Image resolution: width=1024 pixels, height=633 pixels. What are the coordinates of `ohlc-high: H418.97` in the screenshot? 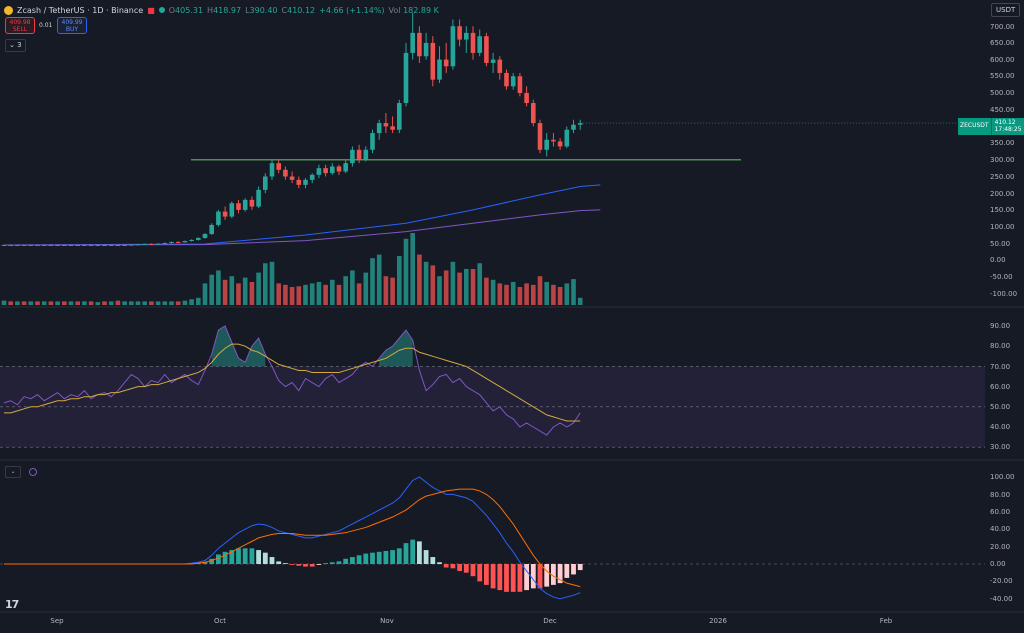 It's located at (224, 10).